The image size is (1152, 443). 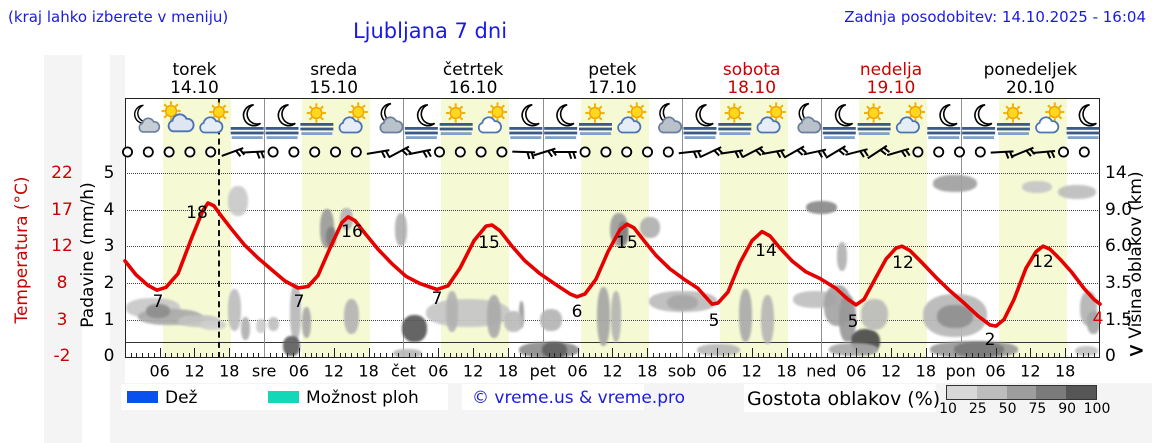 I want to click on precip-tick: 2, so click(x=109, y=282).